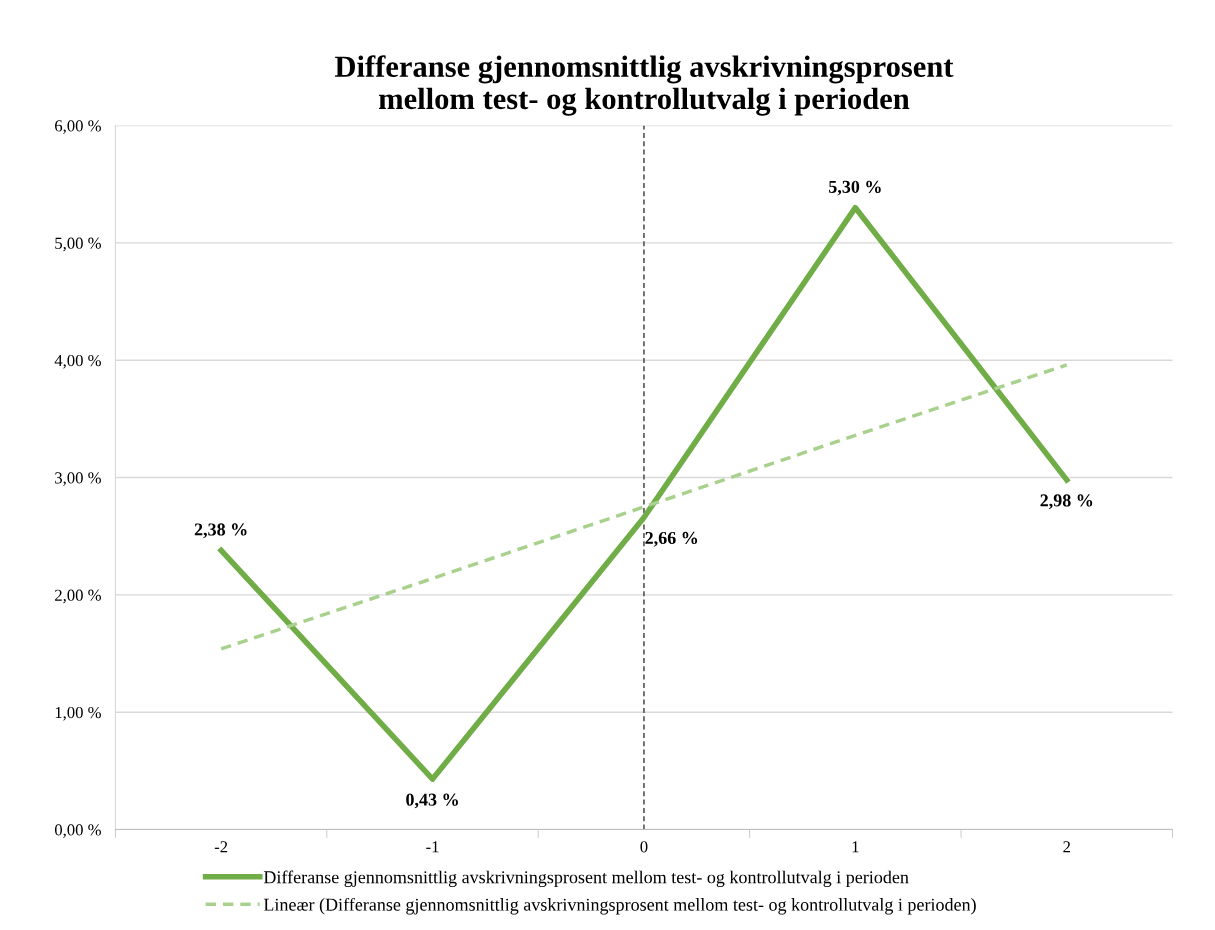  I want to click on legend-label: Differanse gjennomsnittlig avskrivningsprosent mellom test- og kontrollutvalg i perioden, so click(586, 879).